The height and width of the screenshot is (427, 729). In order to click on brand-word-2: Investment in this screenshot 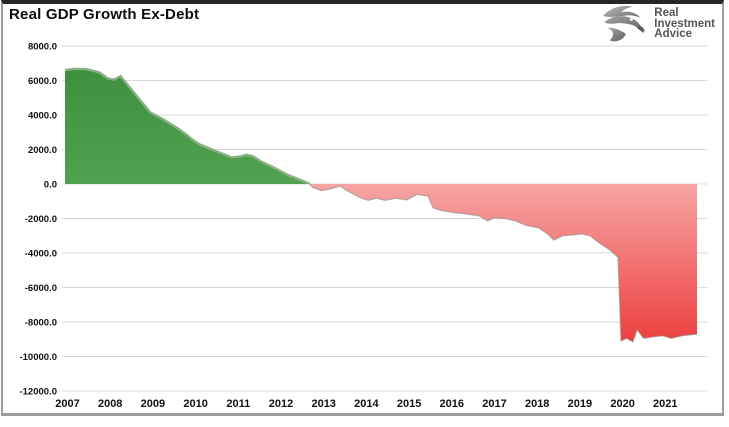, I will do `click(684, 23)`.